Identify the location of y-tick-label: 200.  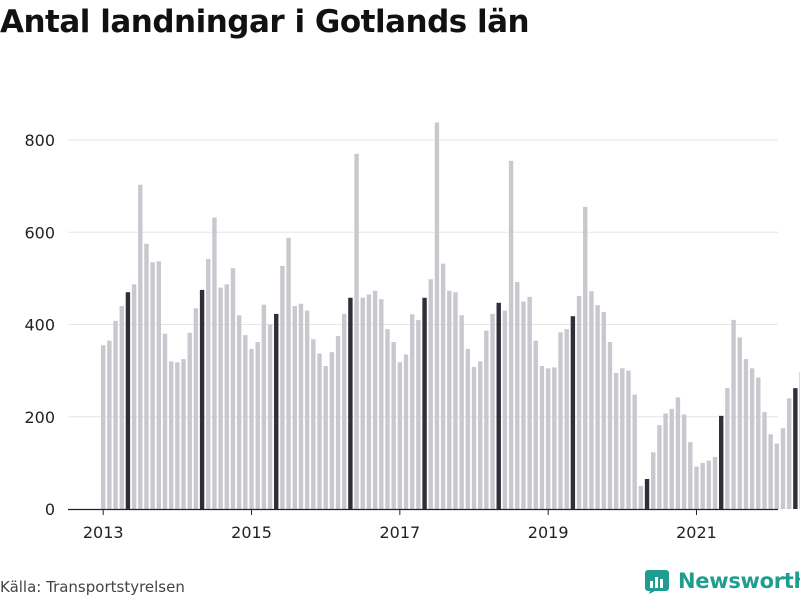
(39, 417).